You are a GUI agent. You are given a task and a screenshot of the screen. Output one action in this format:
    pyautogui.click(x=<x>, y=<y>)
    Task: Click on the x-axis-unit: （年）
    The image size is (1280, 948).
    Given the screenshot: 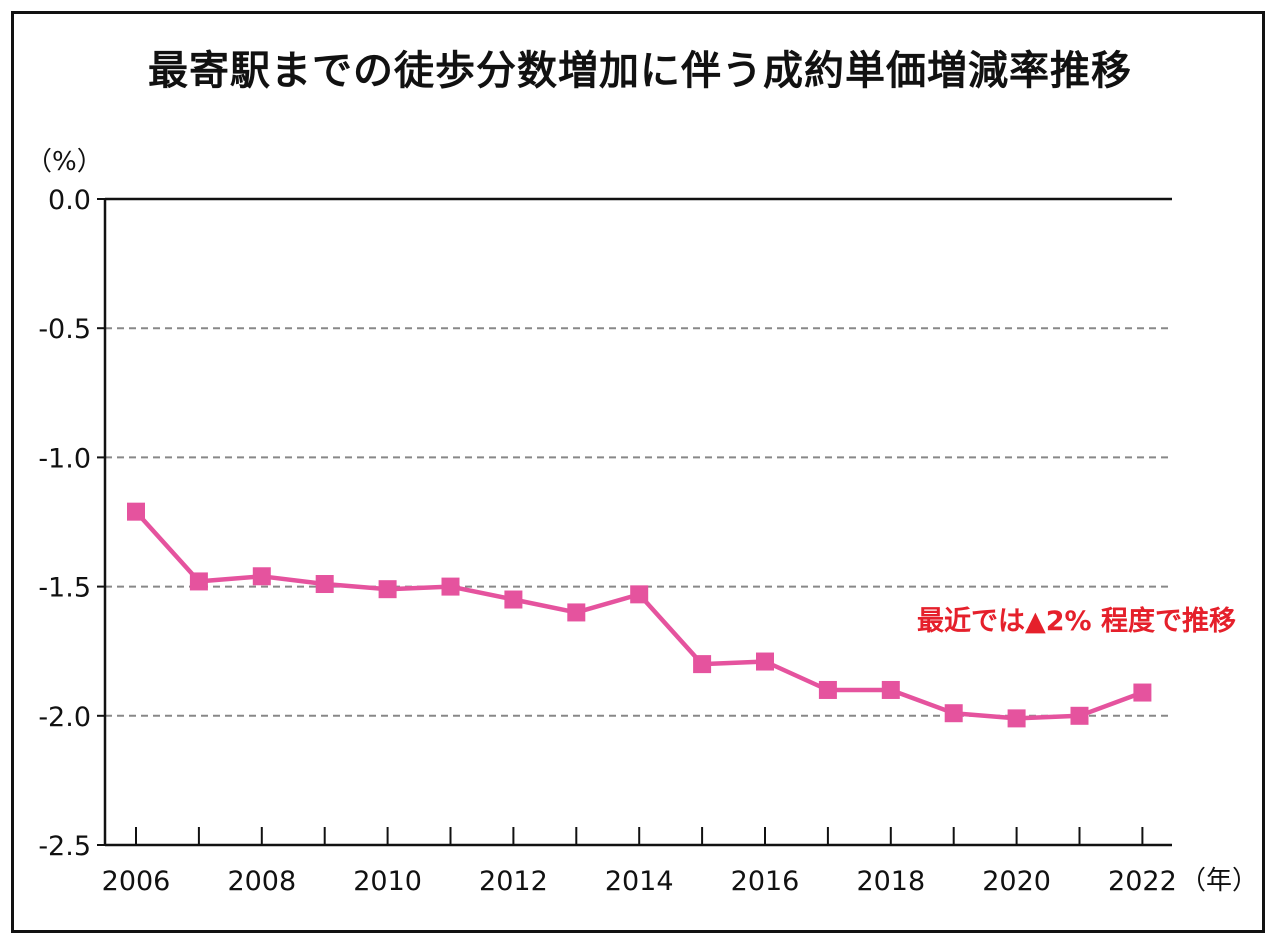 What is the action you would take?
    pyautogui.click(x=1219, y=881)
    